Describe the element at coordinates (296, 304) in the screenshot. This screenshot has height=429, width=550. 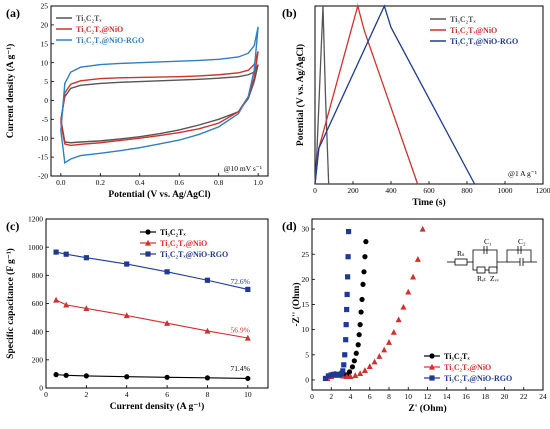
I see `y-axis-label: -Z'' (Ohm)` at that location.